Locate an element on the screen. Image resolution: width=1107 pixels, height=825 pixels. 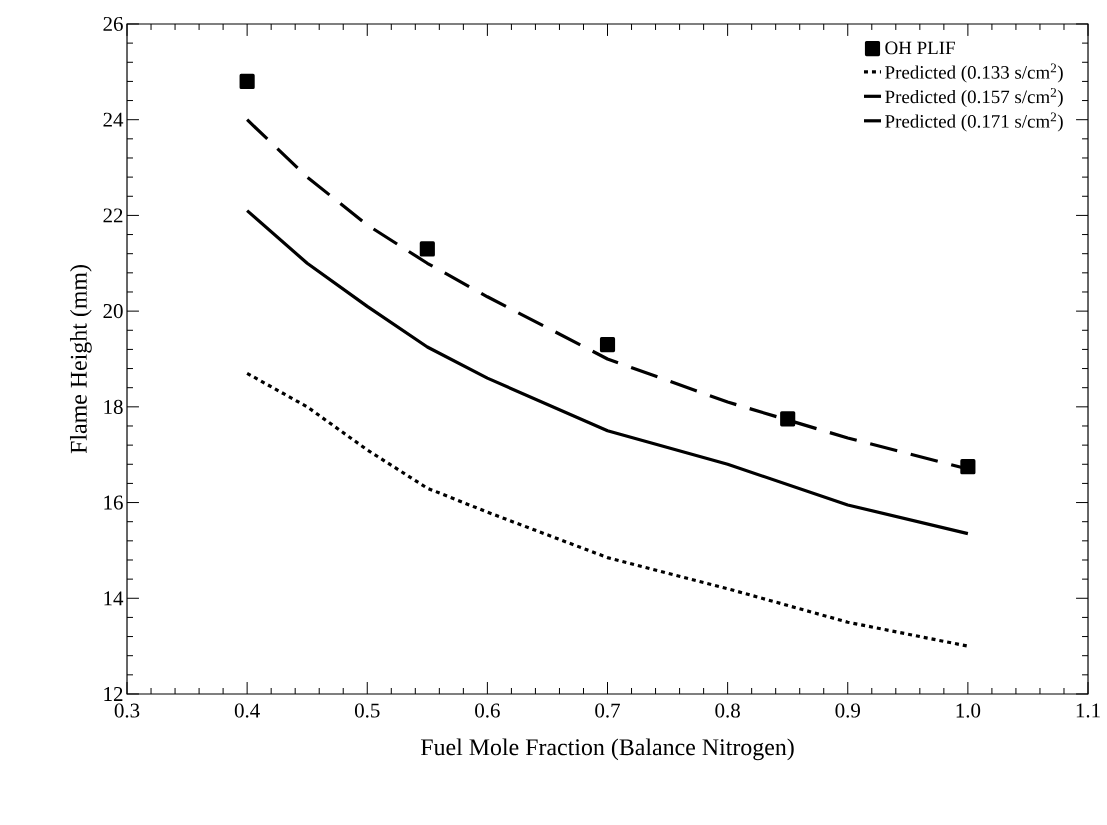
legend-label: OH PLIF is located at coordinates (920, 48).